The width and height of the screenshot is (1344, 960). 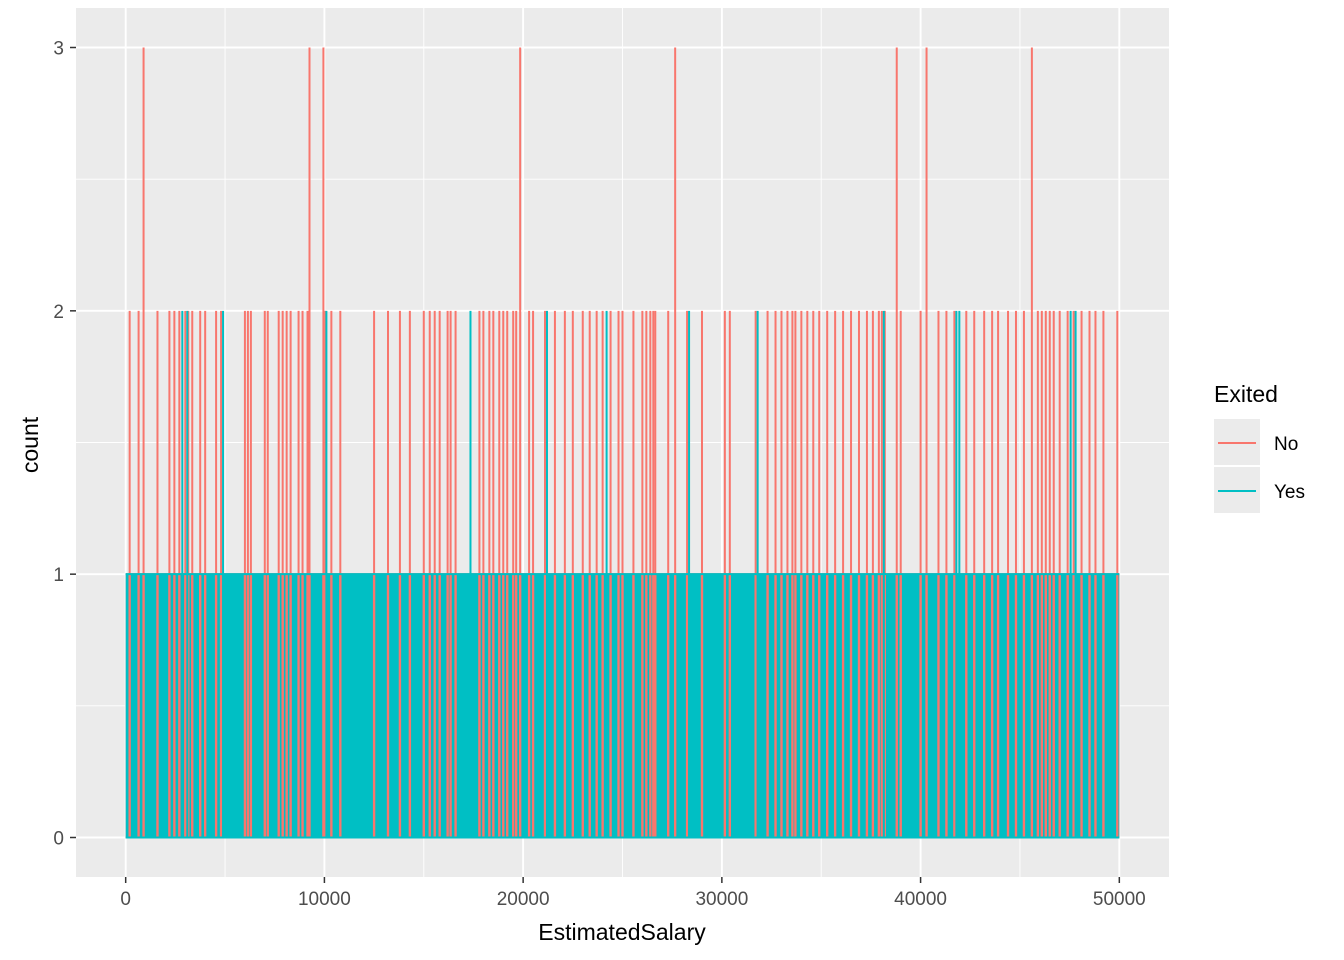 What do you see at coordinates (58, 312) in the screenshot?
I see `y-tick-label: 2` at bounding box center [58, 312].